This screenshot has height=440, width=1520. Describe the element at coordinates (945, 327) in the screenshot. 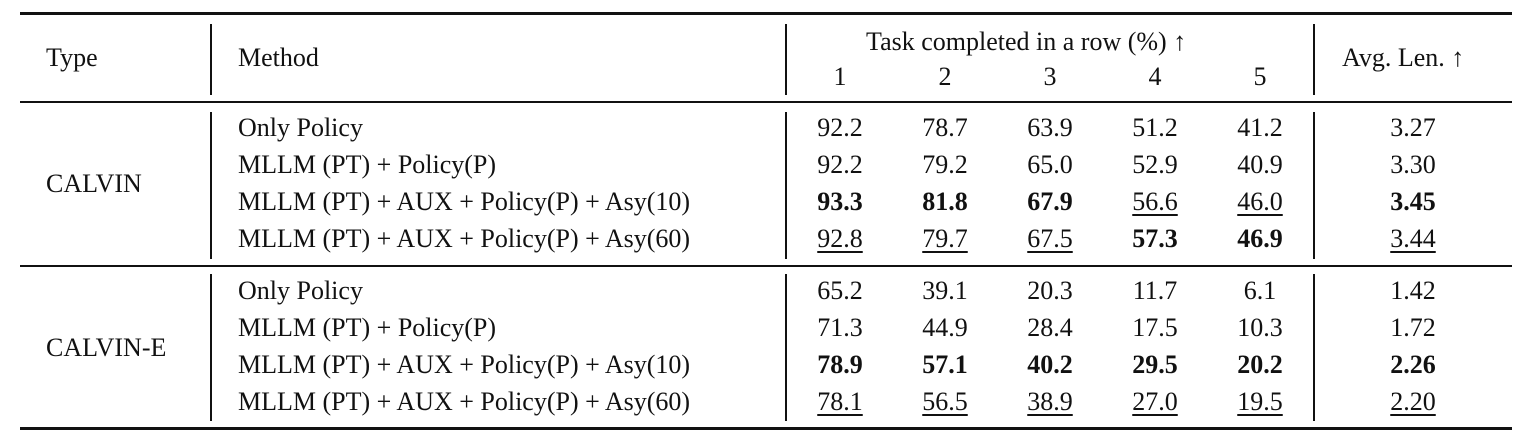

I see `value-cell: 44.9` at that location.